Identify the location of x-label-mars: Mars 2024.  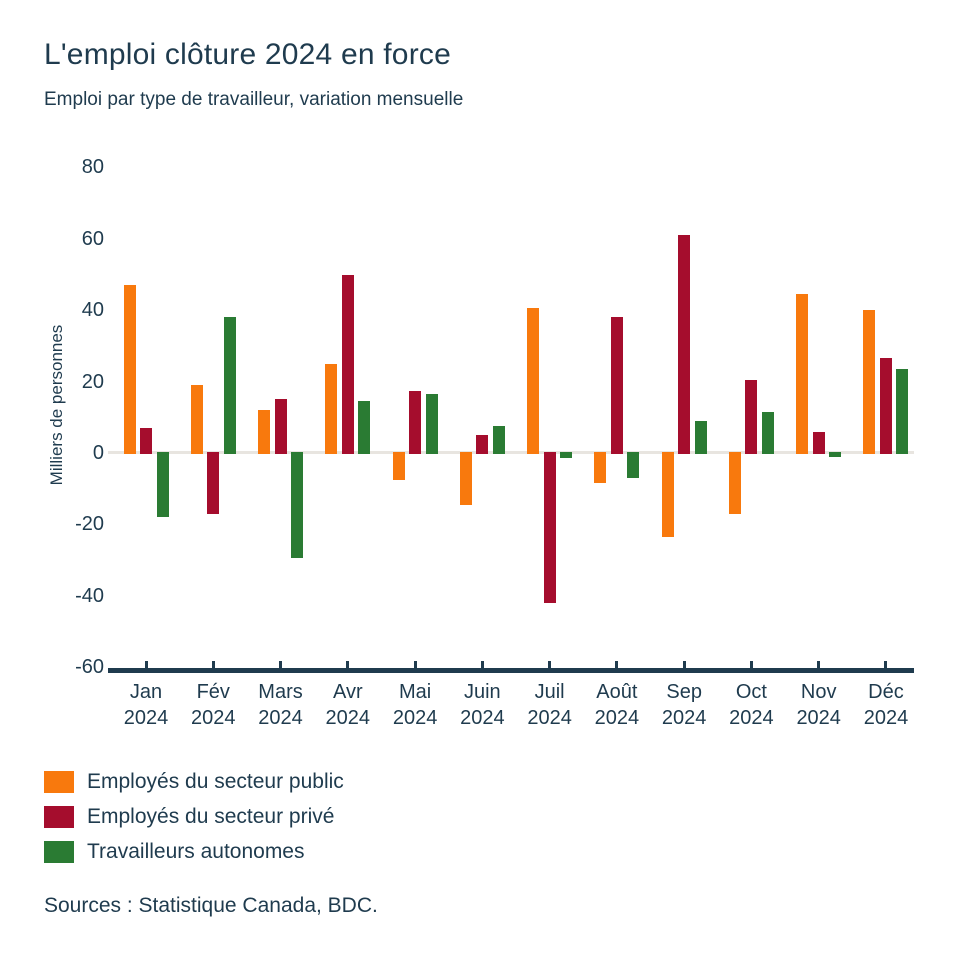
(280, 705).